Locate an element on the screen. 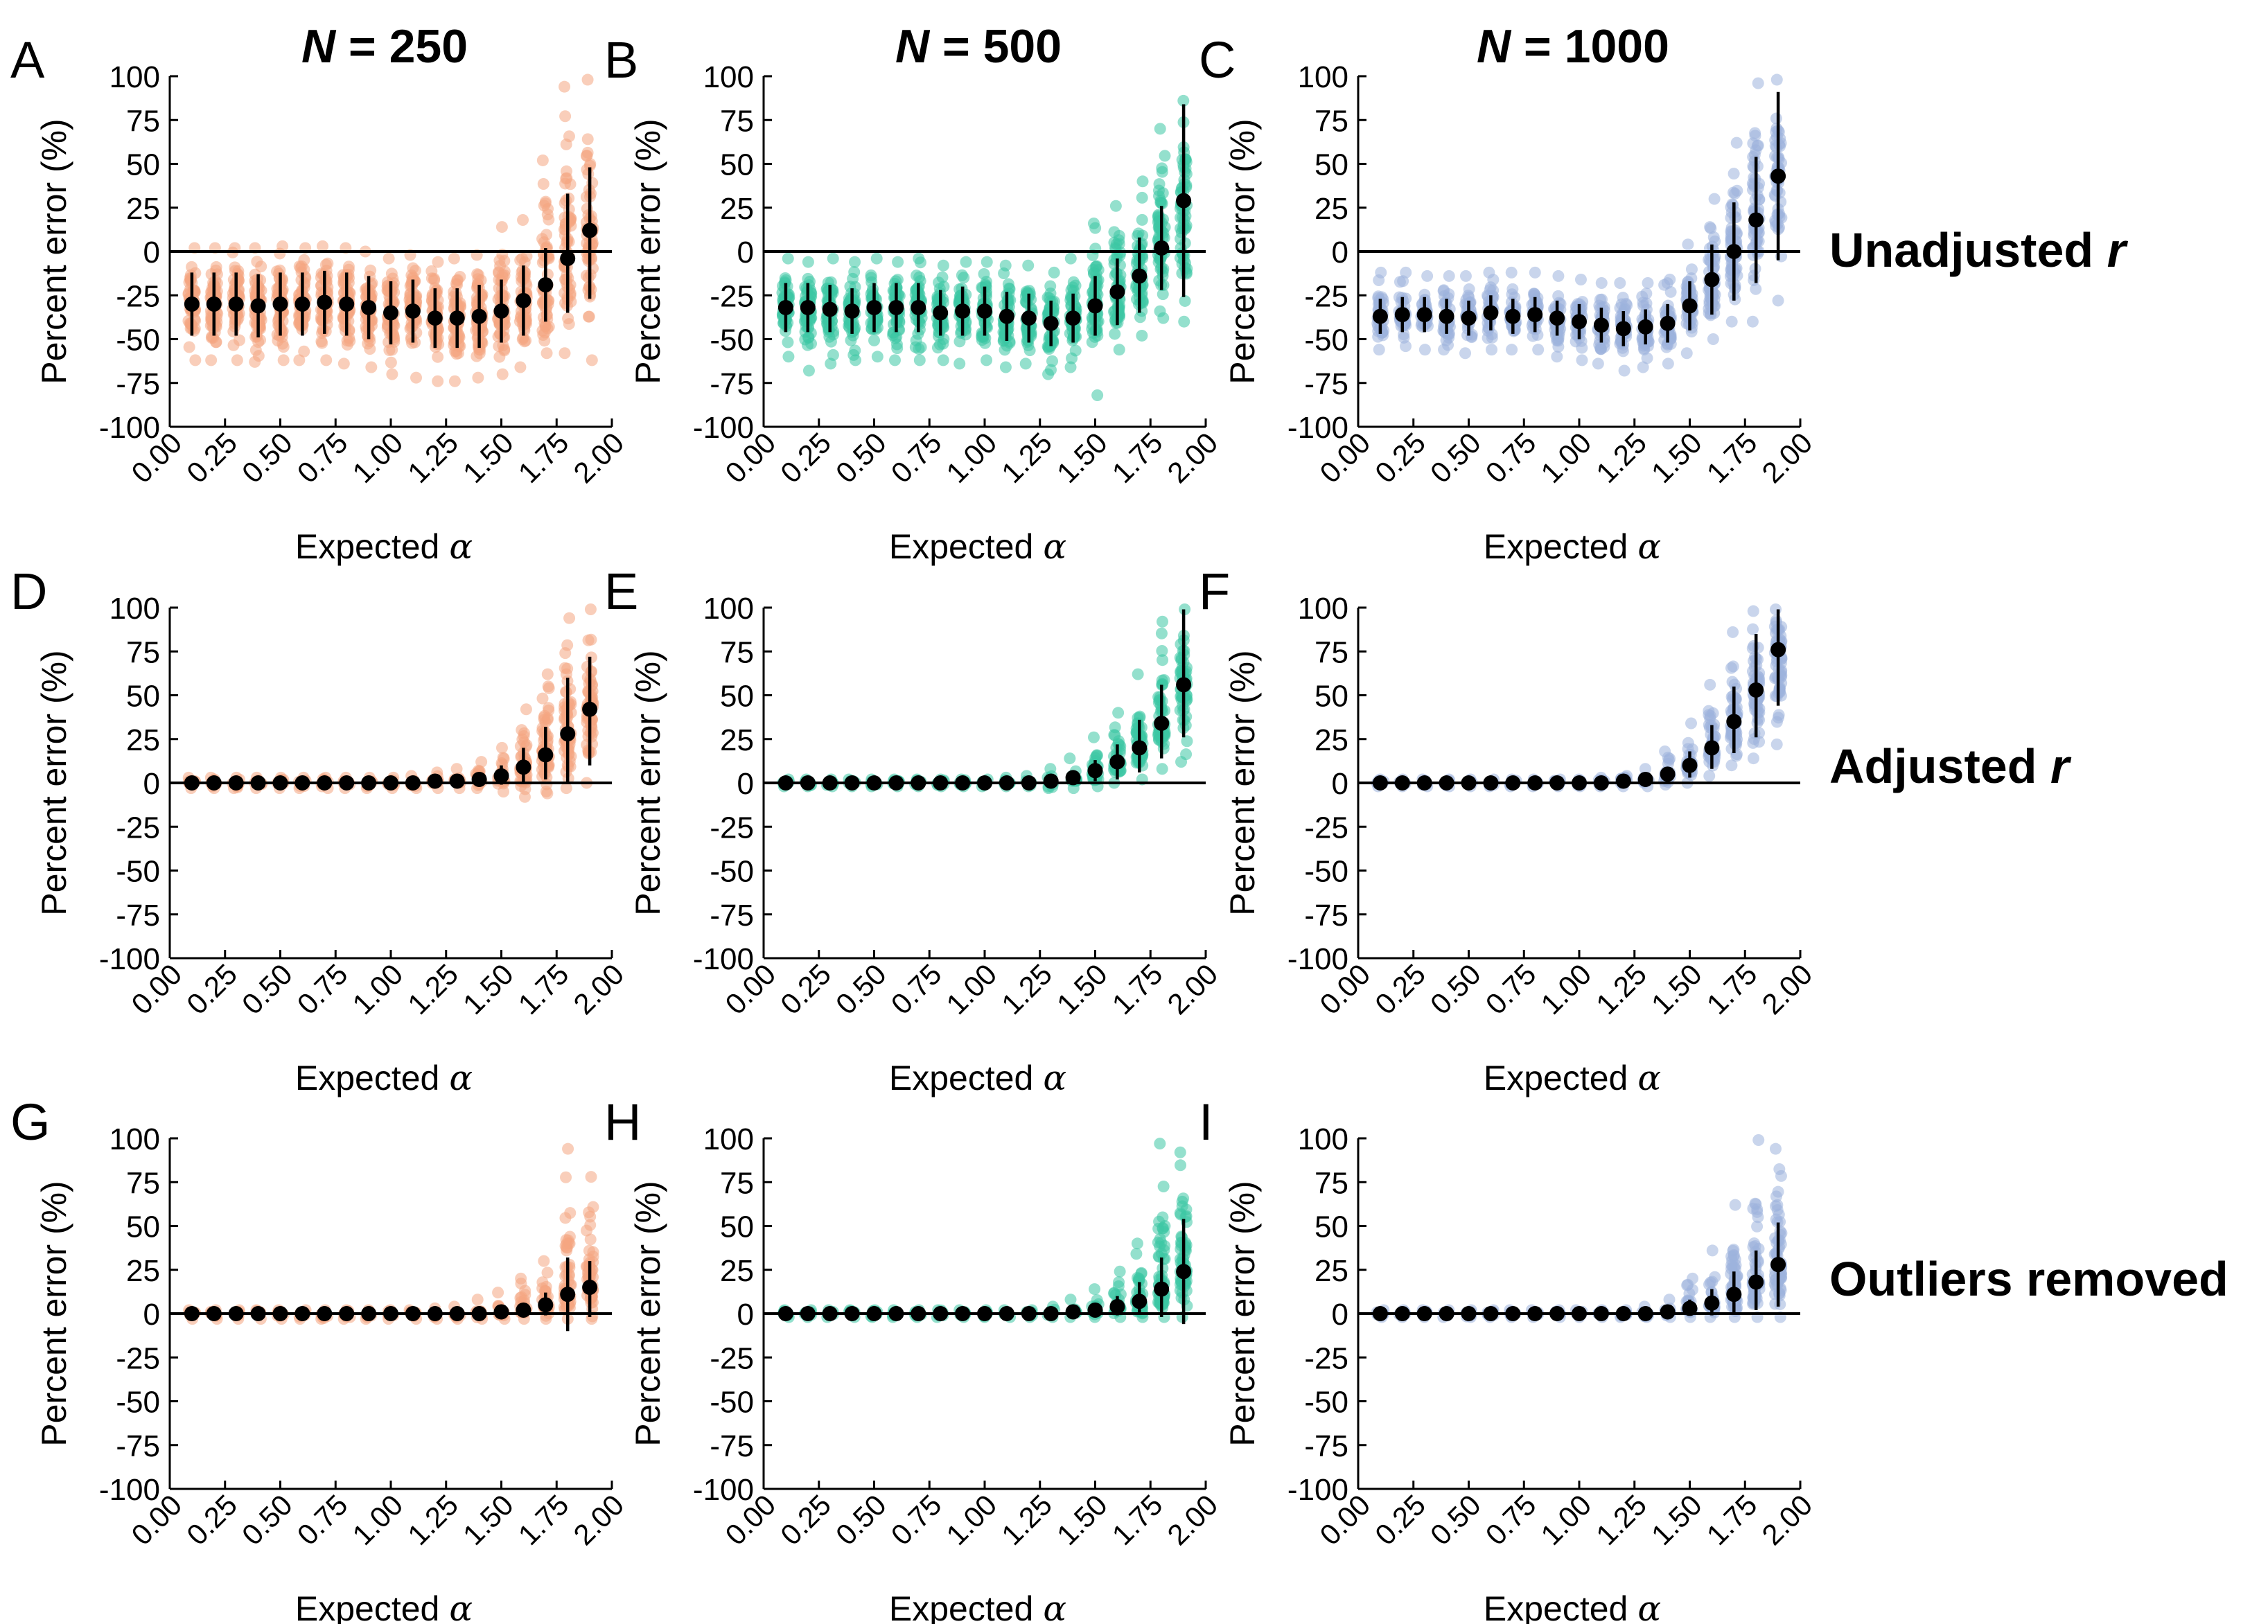 Image resolution: width=2268 pixels, height=1624 pixels. x-tick-label: 1.50 is located at coordinates (1082, 457).